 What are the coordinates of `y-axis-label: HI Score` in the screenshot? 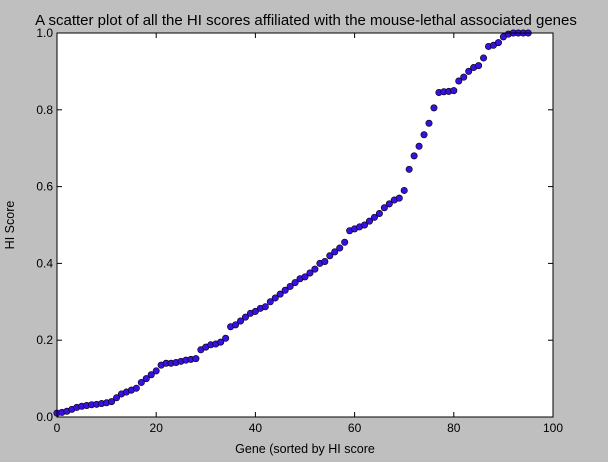 It's located at (10, 225).